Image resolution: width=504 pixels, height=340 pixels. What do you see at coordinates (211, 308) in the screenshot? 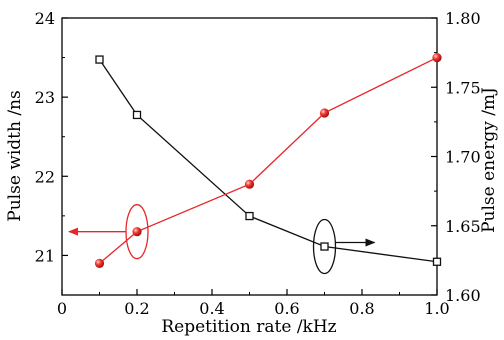
I see `x-tick-label: 0.4` at bounding box center [211, 308].